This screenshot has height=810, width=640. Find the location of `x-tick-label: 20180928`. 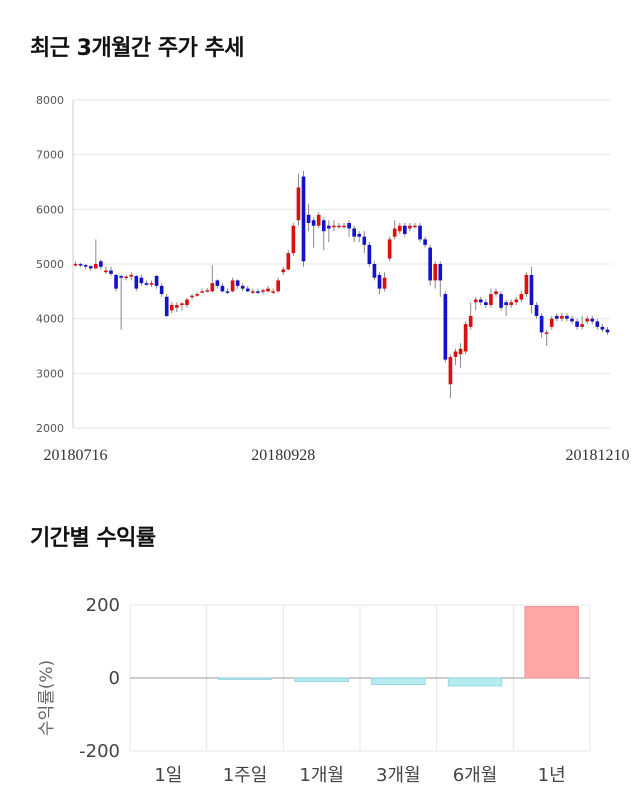

x-tick-label: 20180928 is located at coordinates (283, 455).